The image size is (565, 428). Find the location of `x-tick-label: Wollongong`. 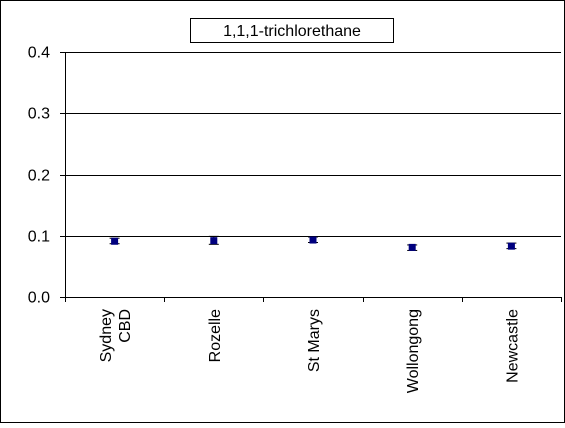

x-tick-label: Wollongong is located at coordinates (413, 351).